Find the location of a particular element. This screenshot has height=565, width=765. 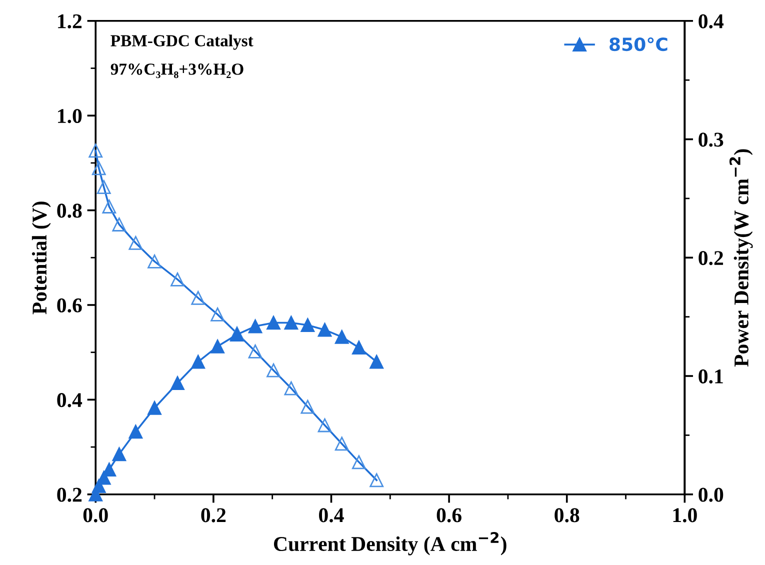

x-tick-label: 0.4 is located at coordinates (331, 515).